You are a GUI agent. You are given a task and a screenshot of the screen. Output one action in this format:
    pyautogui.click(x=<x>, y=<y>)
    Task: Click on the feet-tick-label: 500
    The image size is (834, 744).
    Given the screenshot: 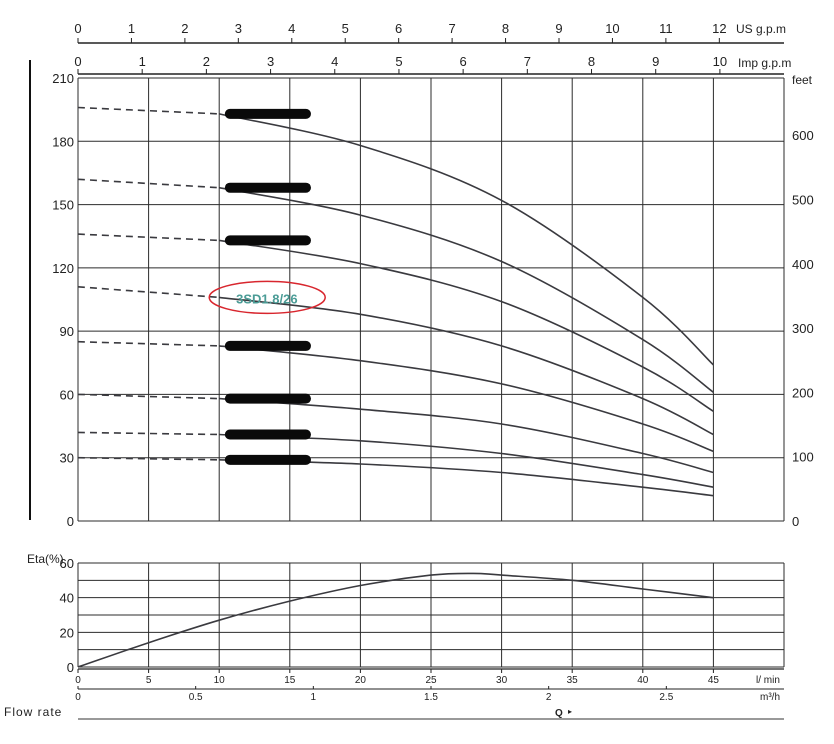 What is the action you would take?
    pyautogui.click(x=803, y=200)
    